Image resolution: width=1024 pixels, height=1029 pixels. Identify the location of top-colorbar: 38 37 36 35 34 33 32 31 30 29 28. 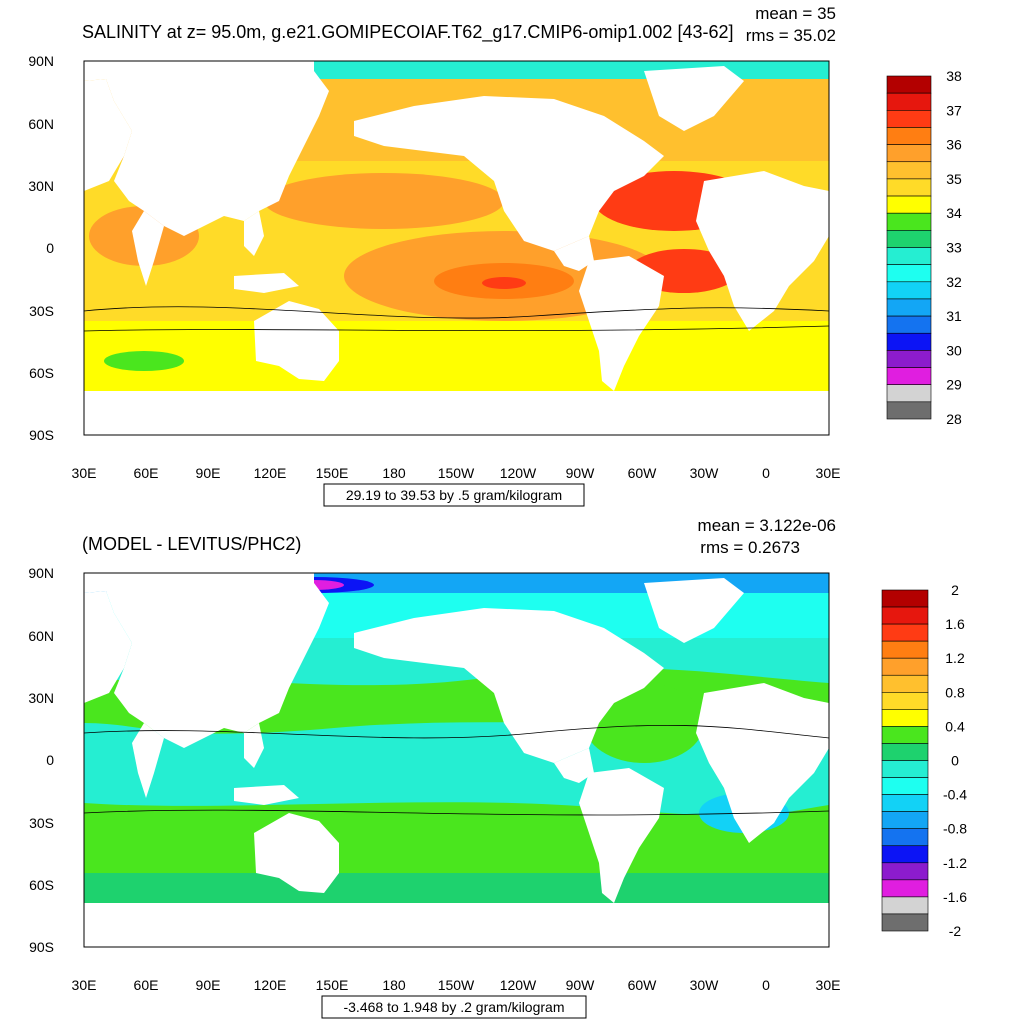
(924, 247).